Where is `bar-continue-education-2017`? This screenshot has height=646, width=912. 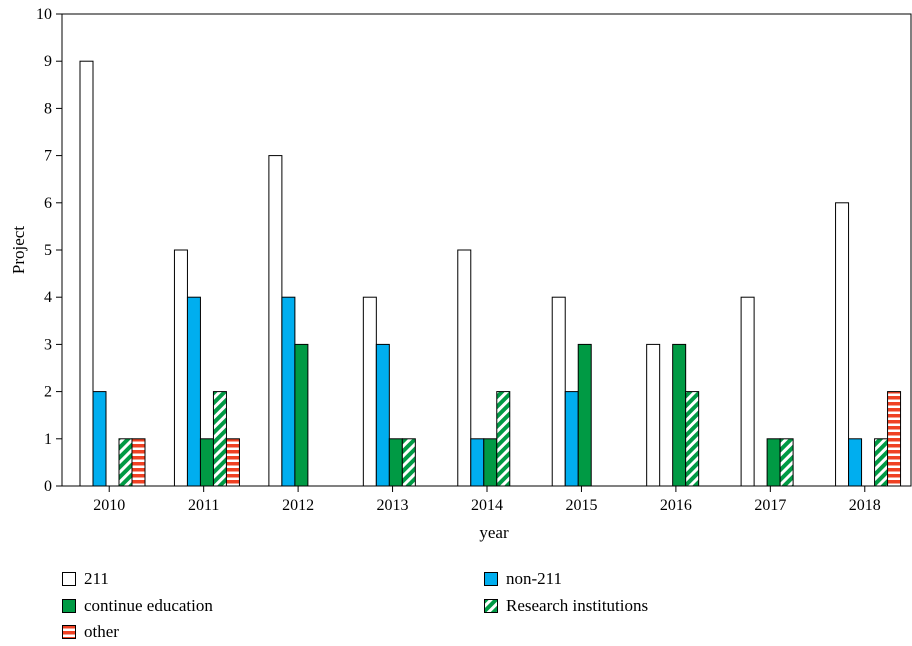
bar-continue-education-2017 is located at coordinates (773, 462).